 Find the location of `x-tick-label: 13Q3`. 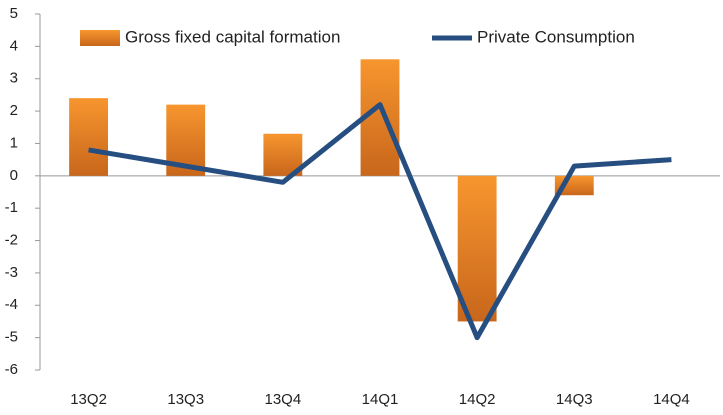

x-tick-label: 13Q3 is located at coordinates (185, 399).